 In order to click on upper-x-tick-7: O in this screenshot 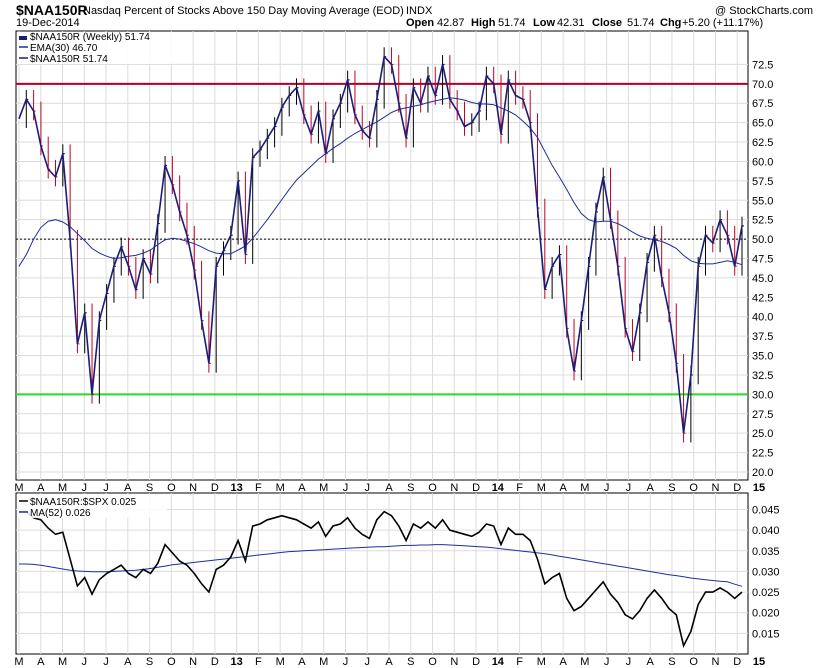, I will do `click(171, 488)`.